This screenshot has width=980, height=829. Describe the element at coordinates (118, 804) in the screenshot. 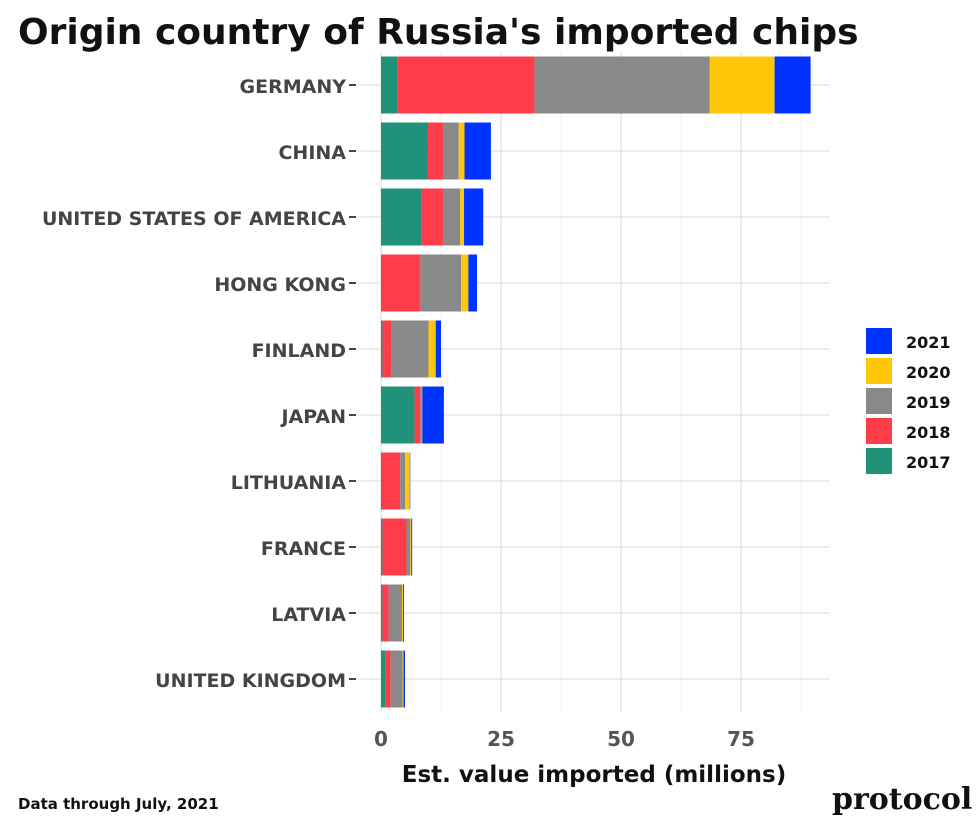

I see `footnote: Data through July, 2021` at that location.